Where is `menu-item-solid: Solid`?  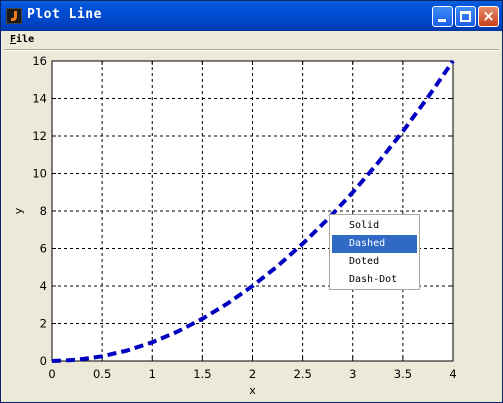
menu-item-solid: Solid is located at coordinates (364, 225).